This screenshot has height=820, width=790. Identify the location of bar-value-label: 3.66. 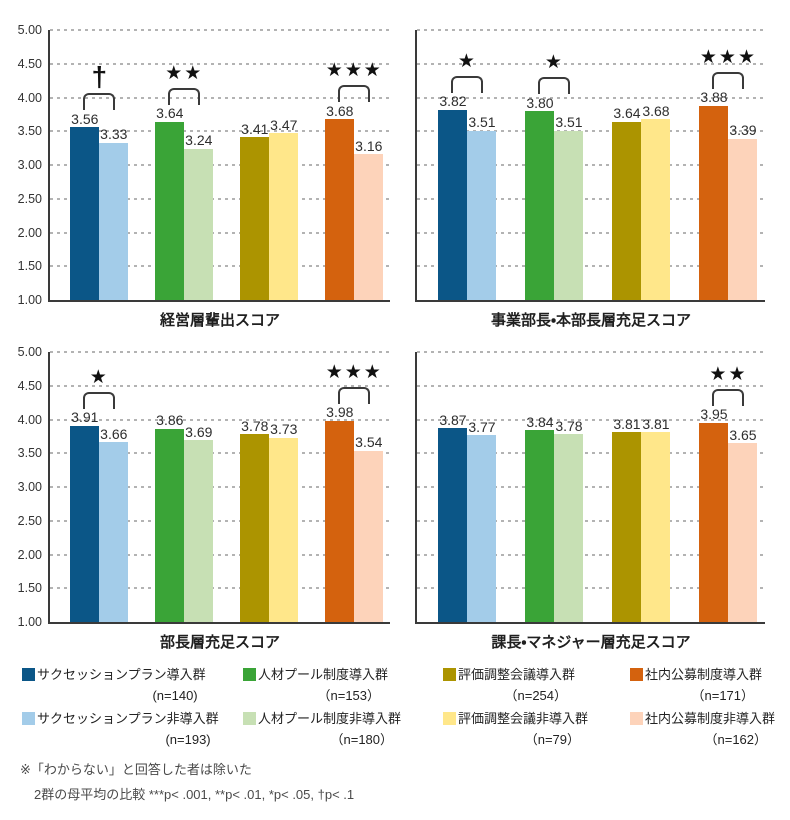
(114, 433).